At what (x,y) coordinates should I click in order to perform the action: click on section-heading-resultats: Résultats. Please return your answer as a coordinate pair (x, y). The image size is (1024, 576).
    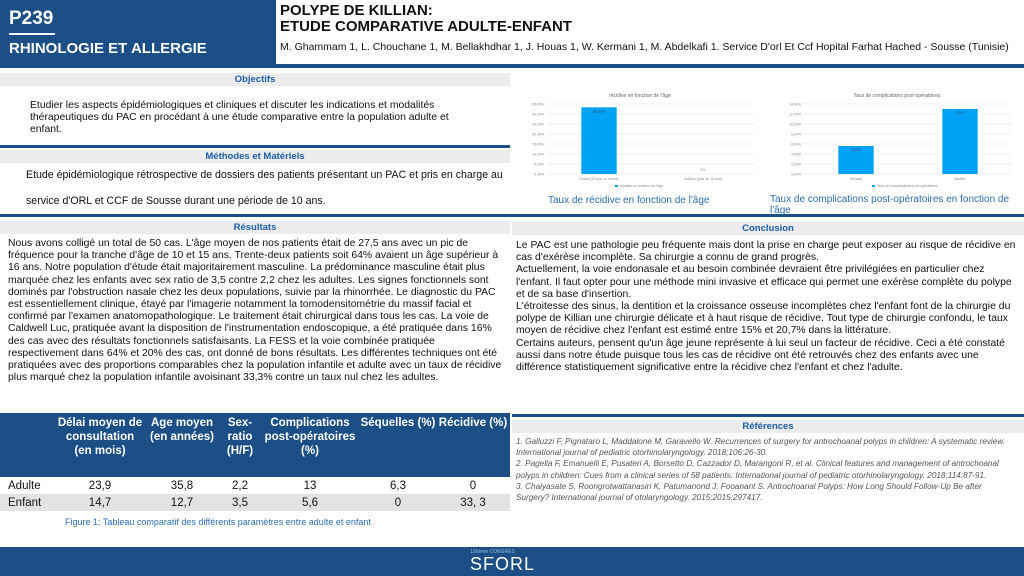
    Looking at the image, I should click on (255, 227).